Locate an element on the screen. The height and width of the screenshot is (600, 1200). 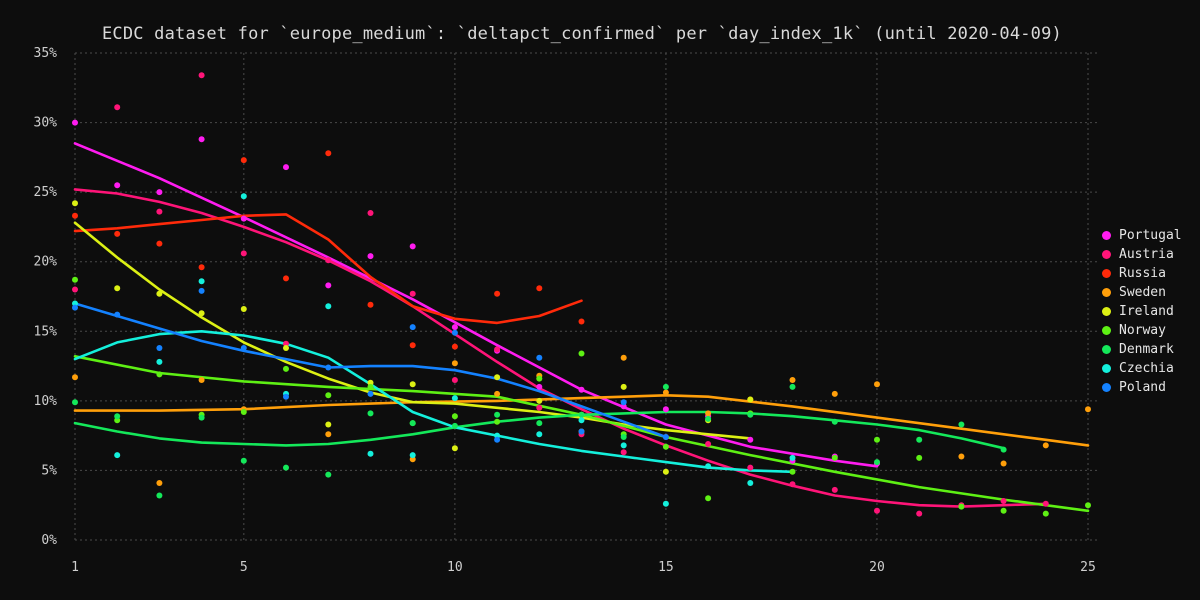
legend-item-ireland: Ireland is located at coordinates (1142, 311).